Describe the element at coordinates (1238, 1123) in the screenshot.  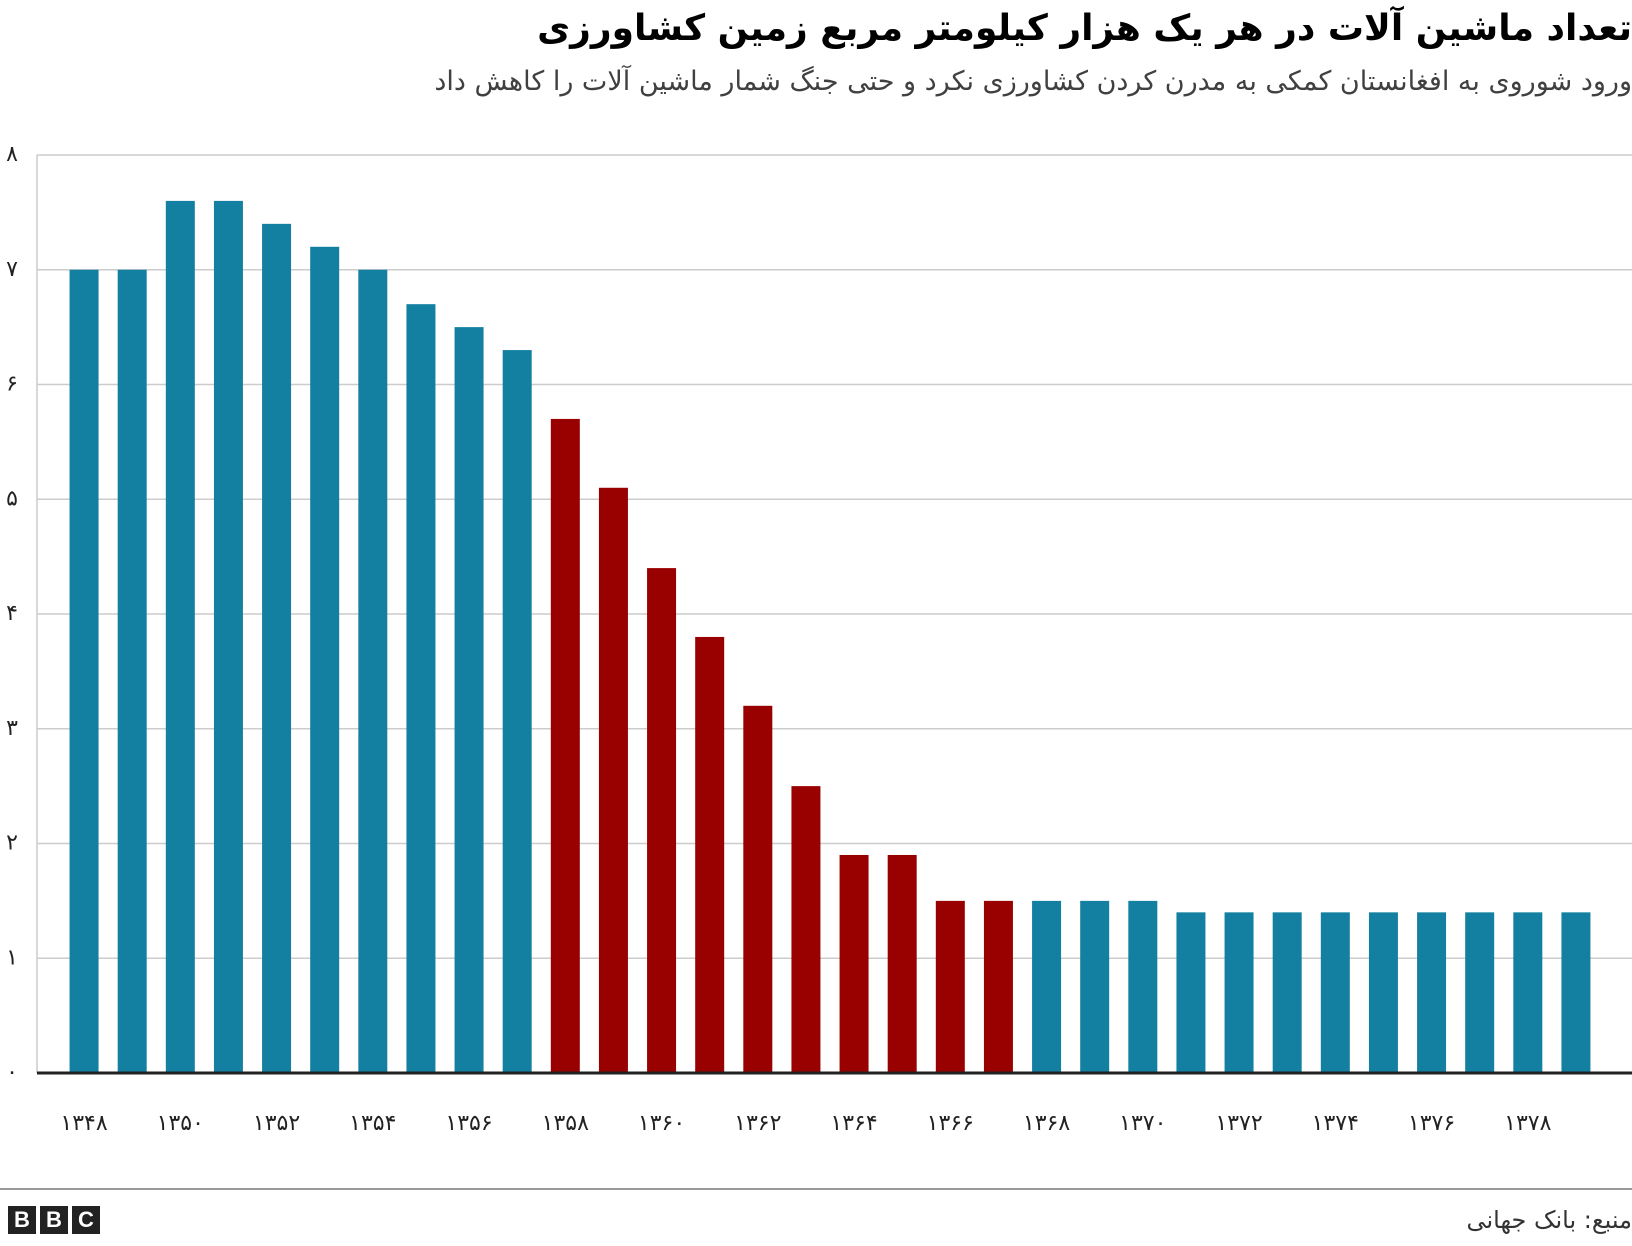
I see `x-tick-label: ۱۳۷۲` at that location.